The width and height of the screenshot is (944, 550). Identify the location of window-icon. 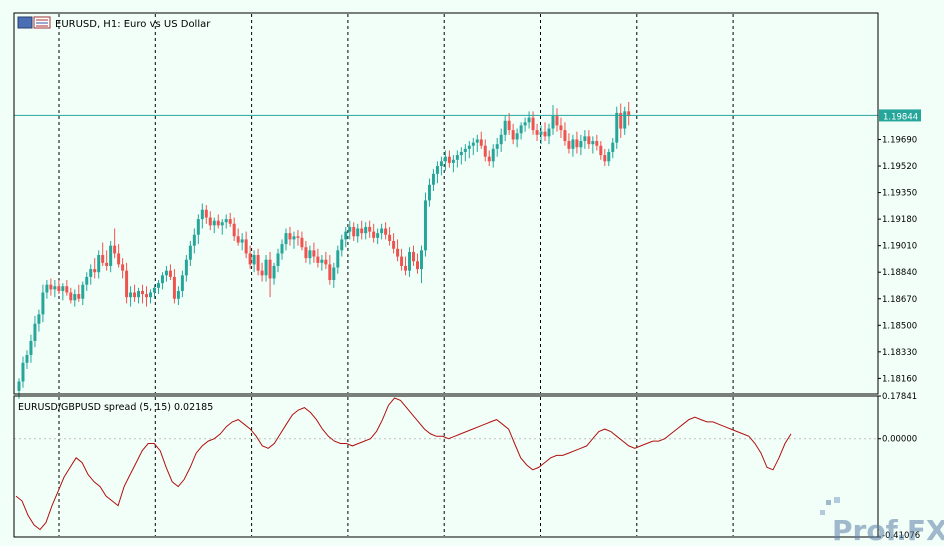
(34, 22).